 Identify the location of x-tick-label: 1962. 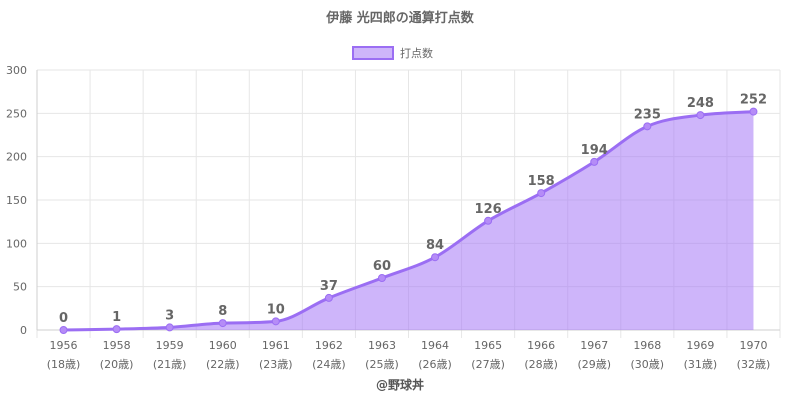
(329, 345).